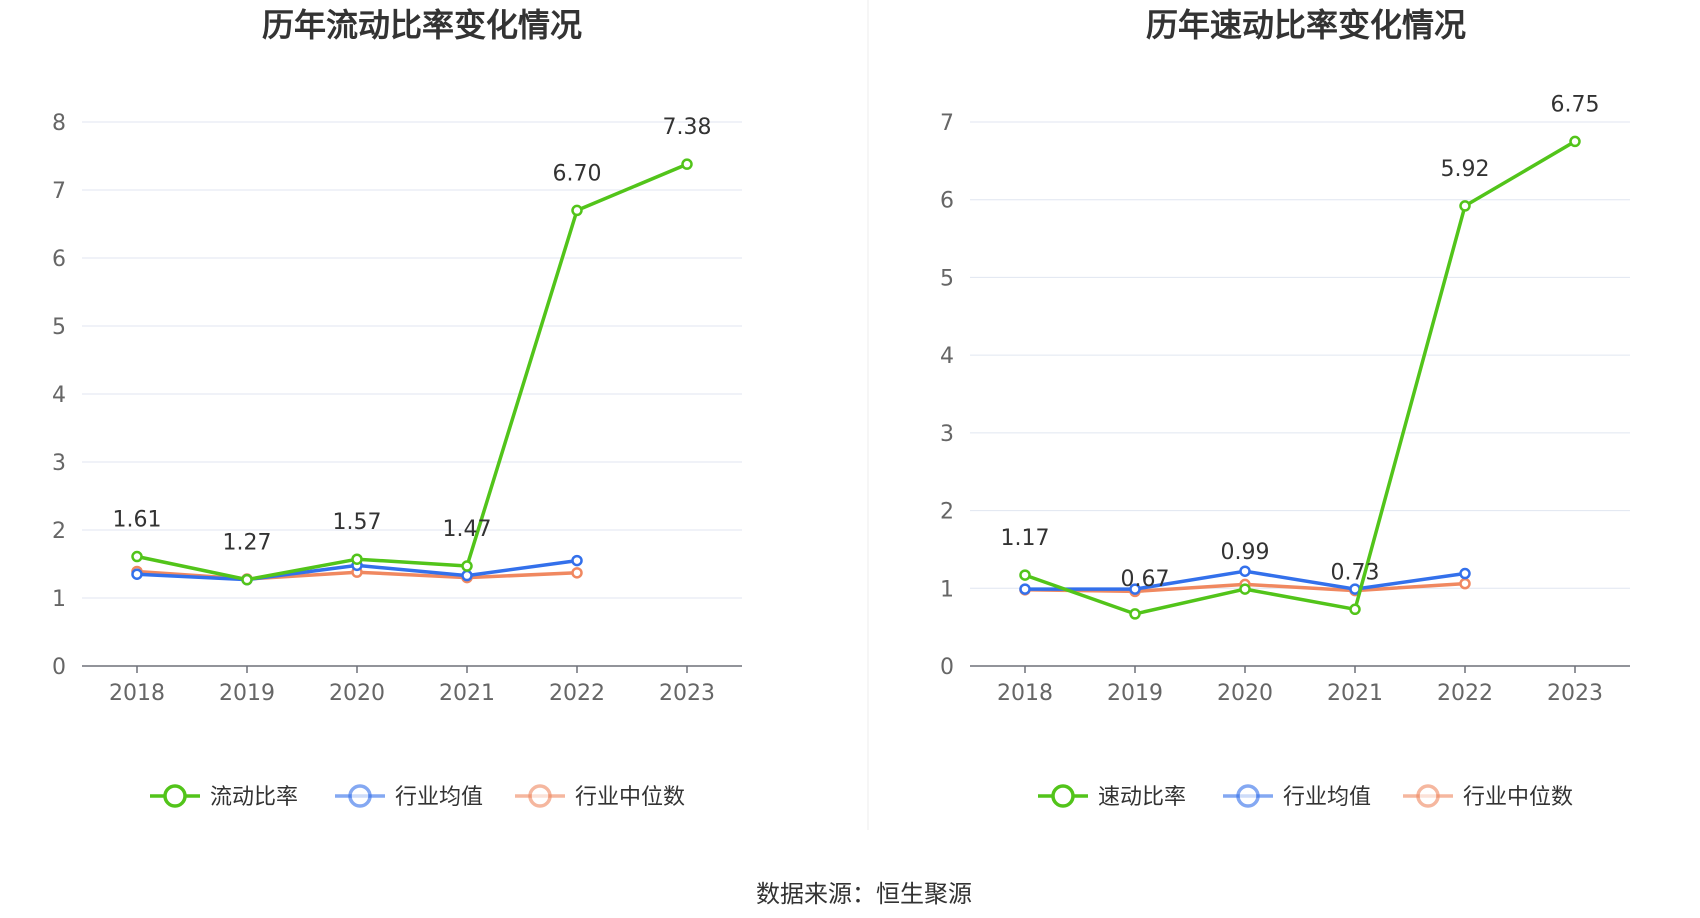 Image resolution: width=1700 pixels, height=918 pixels. I want to click on data-label: 5.92, so click(1465, 169).